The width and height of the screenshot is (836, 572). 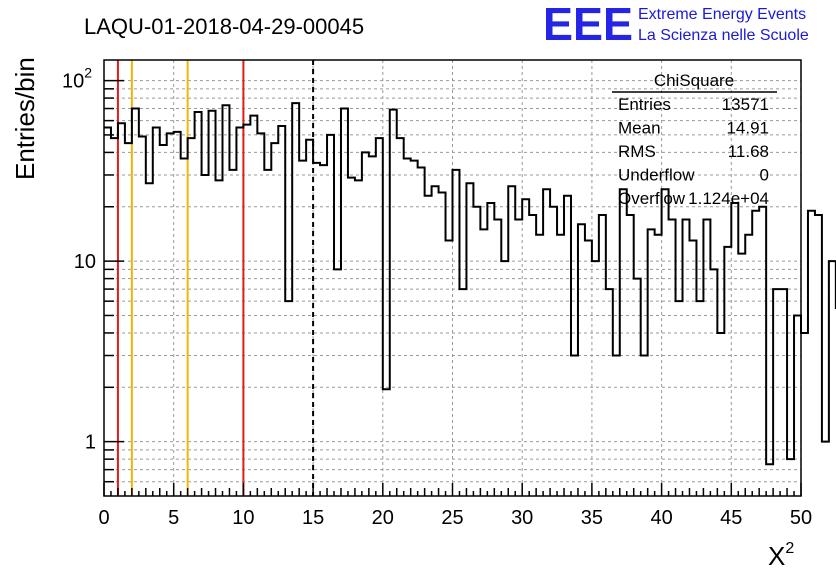 What do you see at coordinates (694, 80) in the screenshot?
I see `stats-title: ChiSquare` at bounding box center [694, 80].